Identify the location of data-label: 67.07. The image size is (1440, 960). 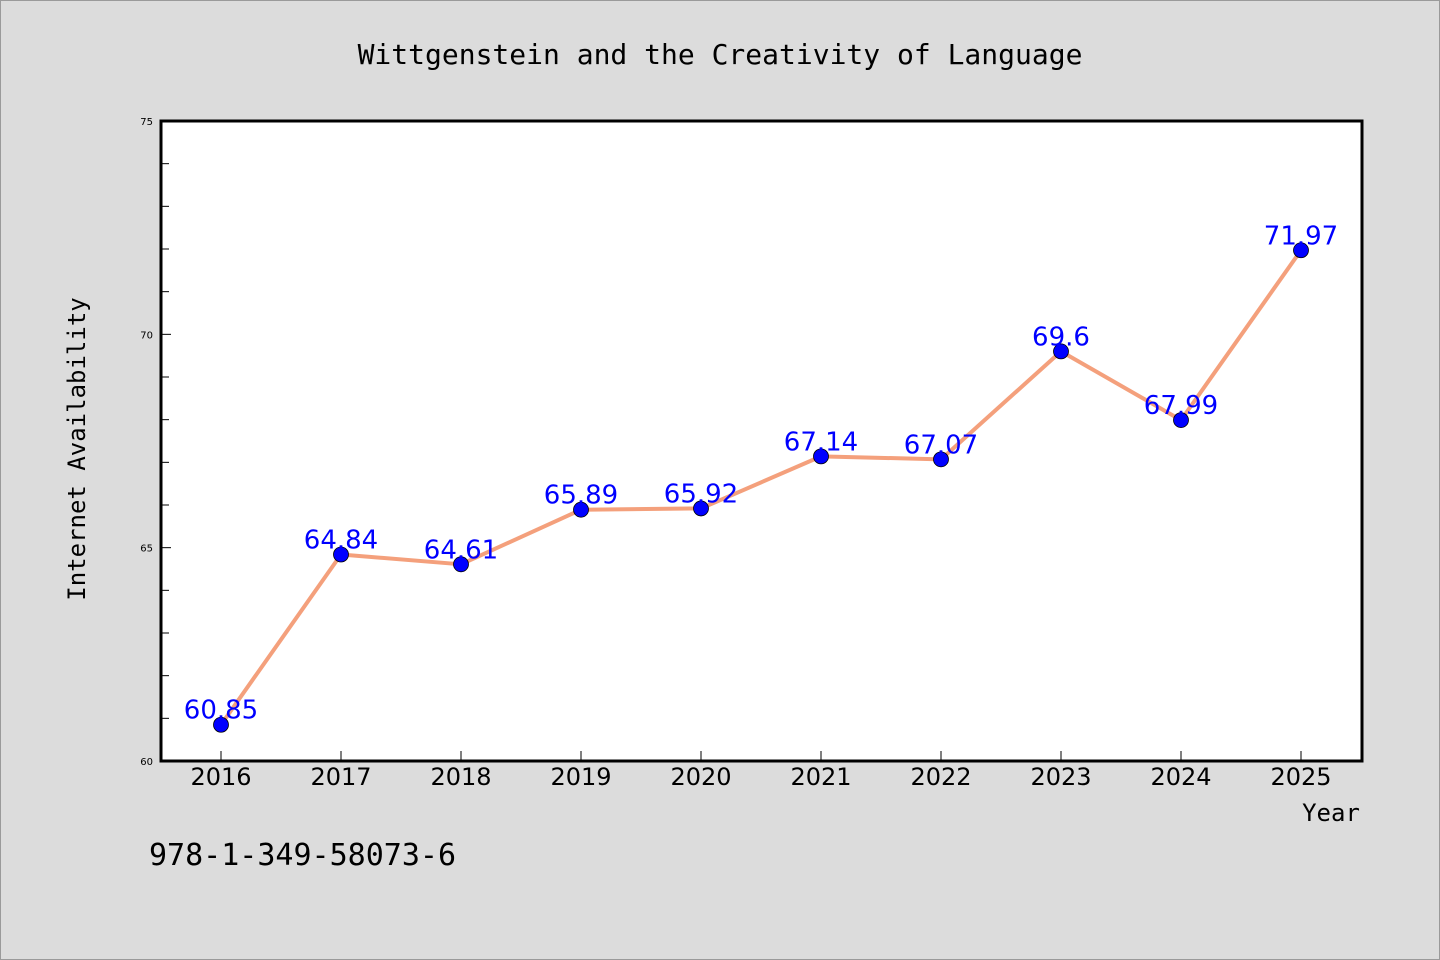
(941, 445).